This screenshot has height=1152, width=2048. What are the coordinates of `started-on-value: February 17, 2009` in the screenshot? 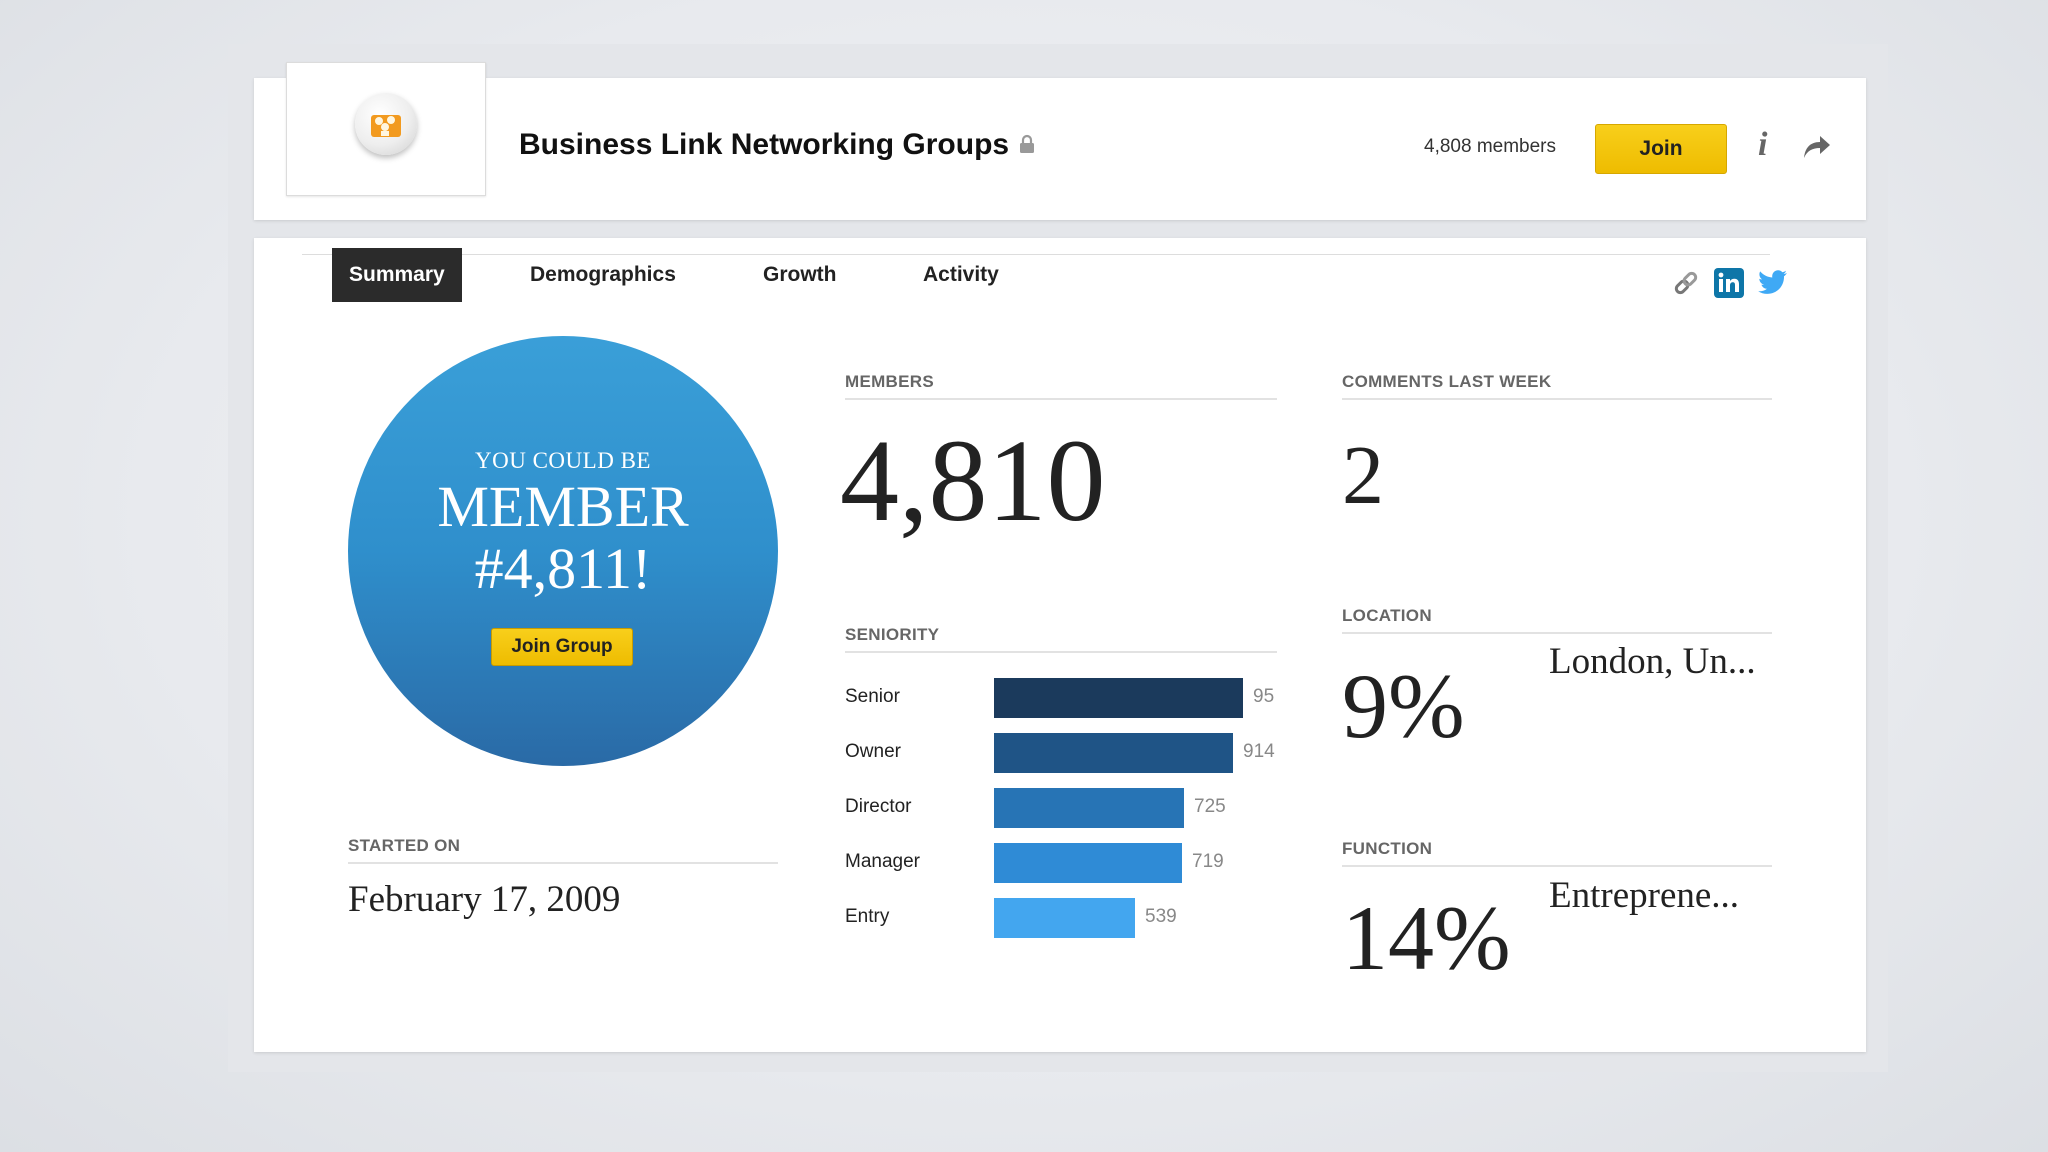 It's located at (484, 899).